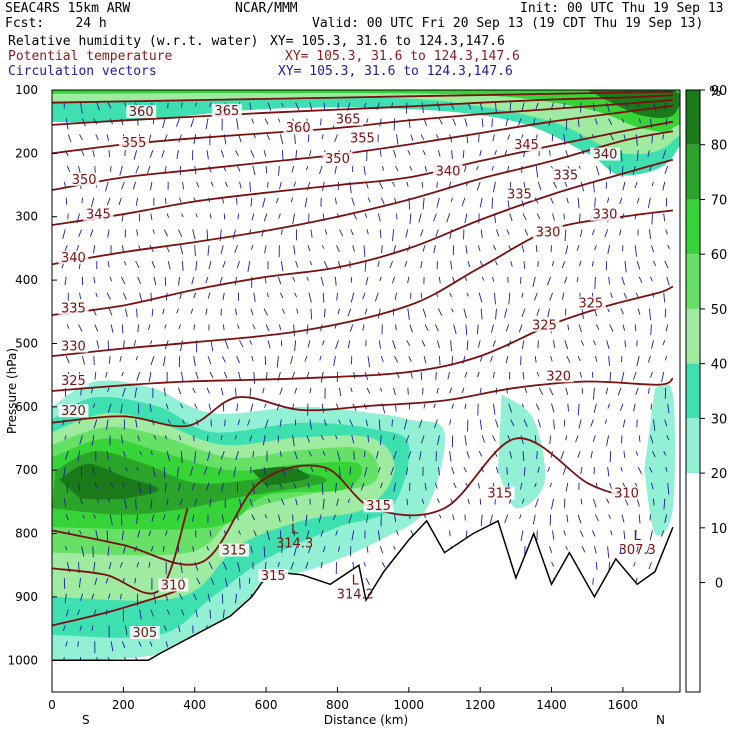  I want to click on contour-label: 315, so click(273, 576).